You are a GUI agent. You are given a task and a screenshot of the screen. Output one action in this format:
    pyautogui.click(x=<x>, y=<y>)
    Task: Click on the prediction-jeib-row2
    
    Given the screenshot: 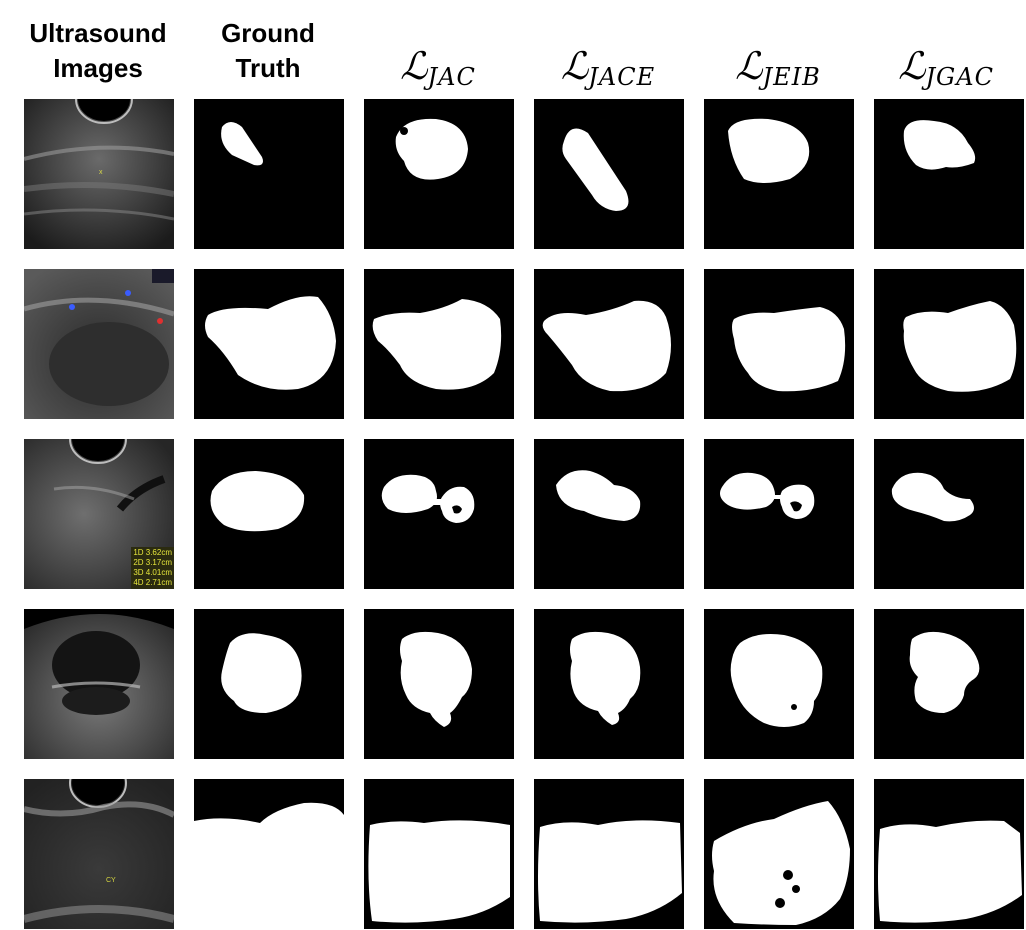 What is the action you would take?
    pyautogui.click(x=779, y=344)
    